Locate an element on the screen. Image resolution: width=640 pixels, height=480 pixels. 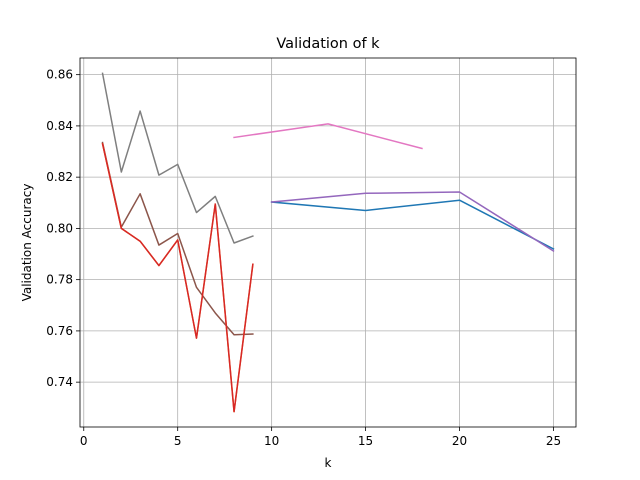
y-axis: 0.74 0.76 0.78 0.80 0.82 0.84 0.86 is located at coordinates (63, 228).